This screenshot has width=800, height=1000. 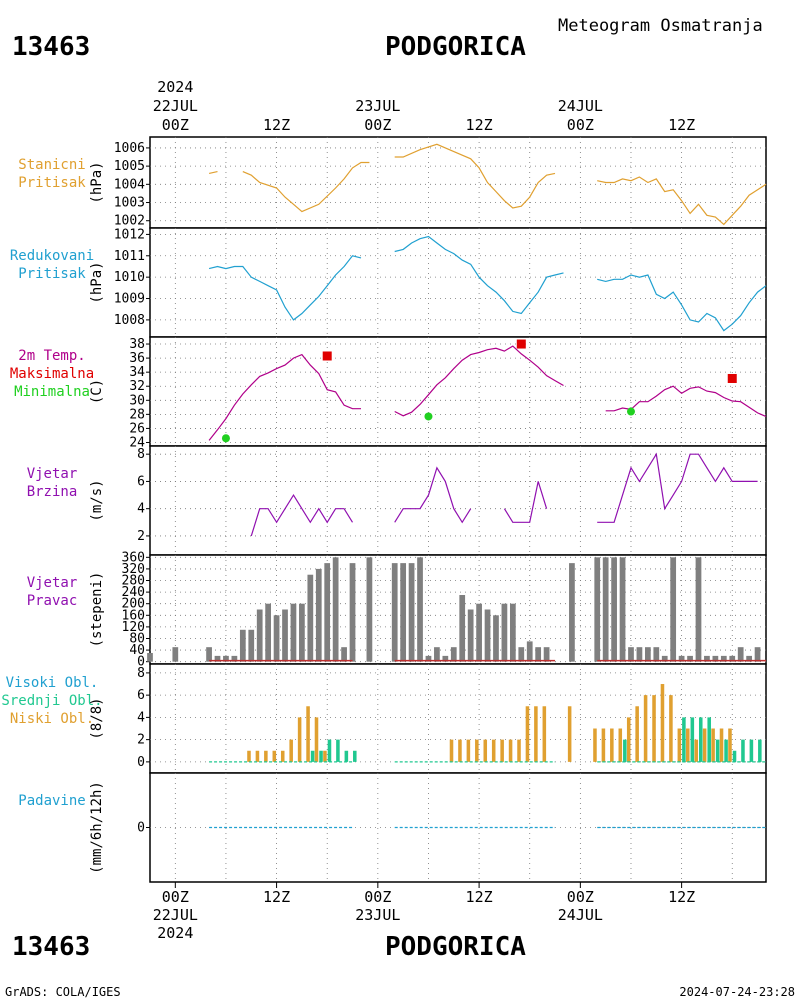 I want to click on panel-label: Stanicni, so click(x=51, y=165).